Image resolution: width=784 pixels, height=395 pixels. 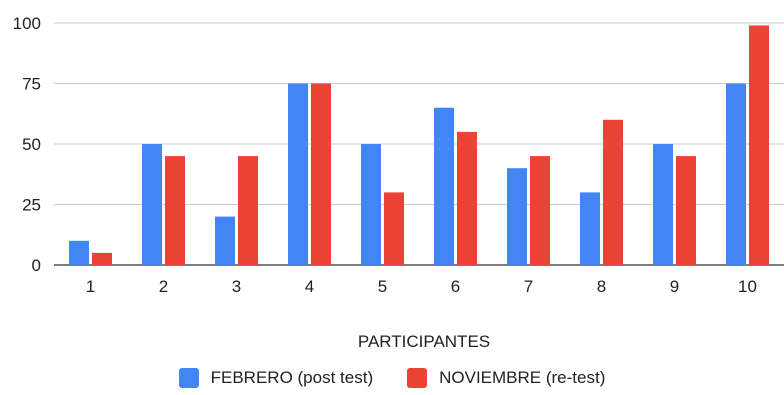 I want to click on x-tick-label: 1, so click(x=90, y=286).